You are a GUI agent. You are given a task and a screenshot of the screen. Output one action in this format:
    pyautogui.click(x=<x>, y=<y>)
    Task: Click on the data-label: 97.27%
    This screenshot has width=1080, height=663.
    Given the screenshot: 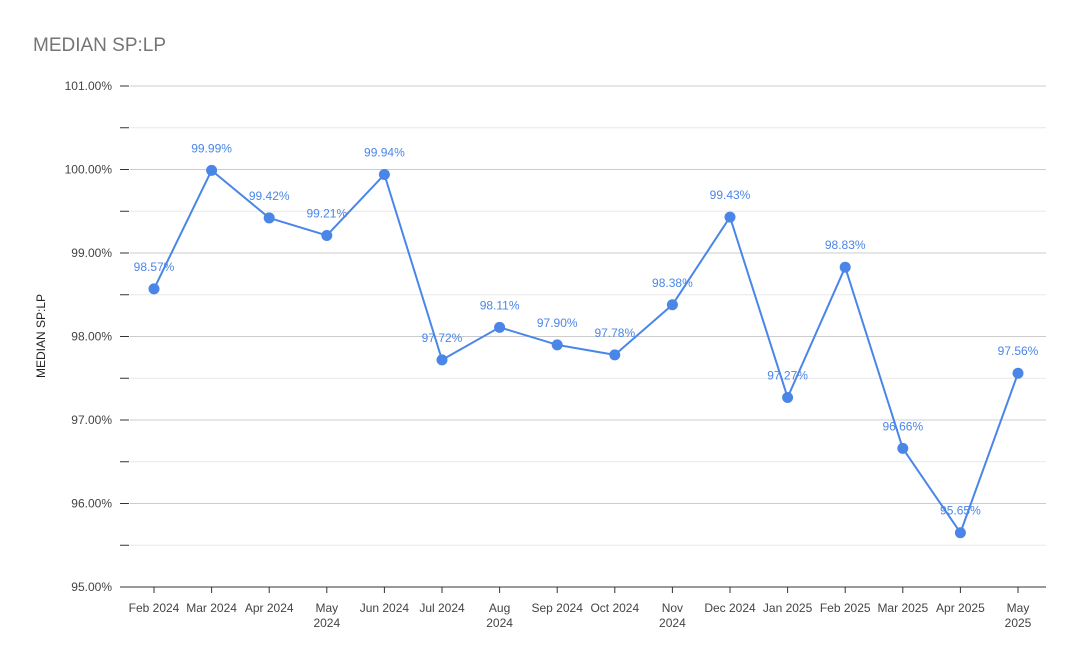 What is the action you would take?
    pyautogui.click(x=787, y=375)
    